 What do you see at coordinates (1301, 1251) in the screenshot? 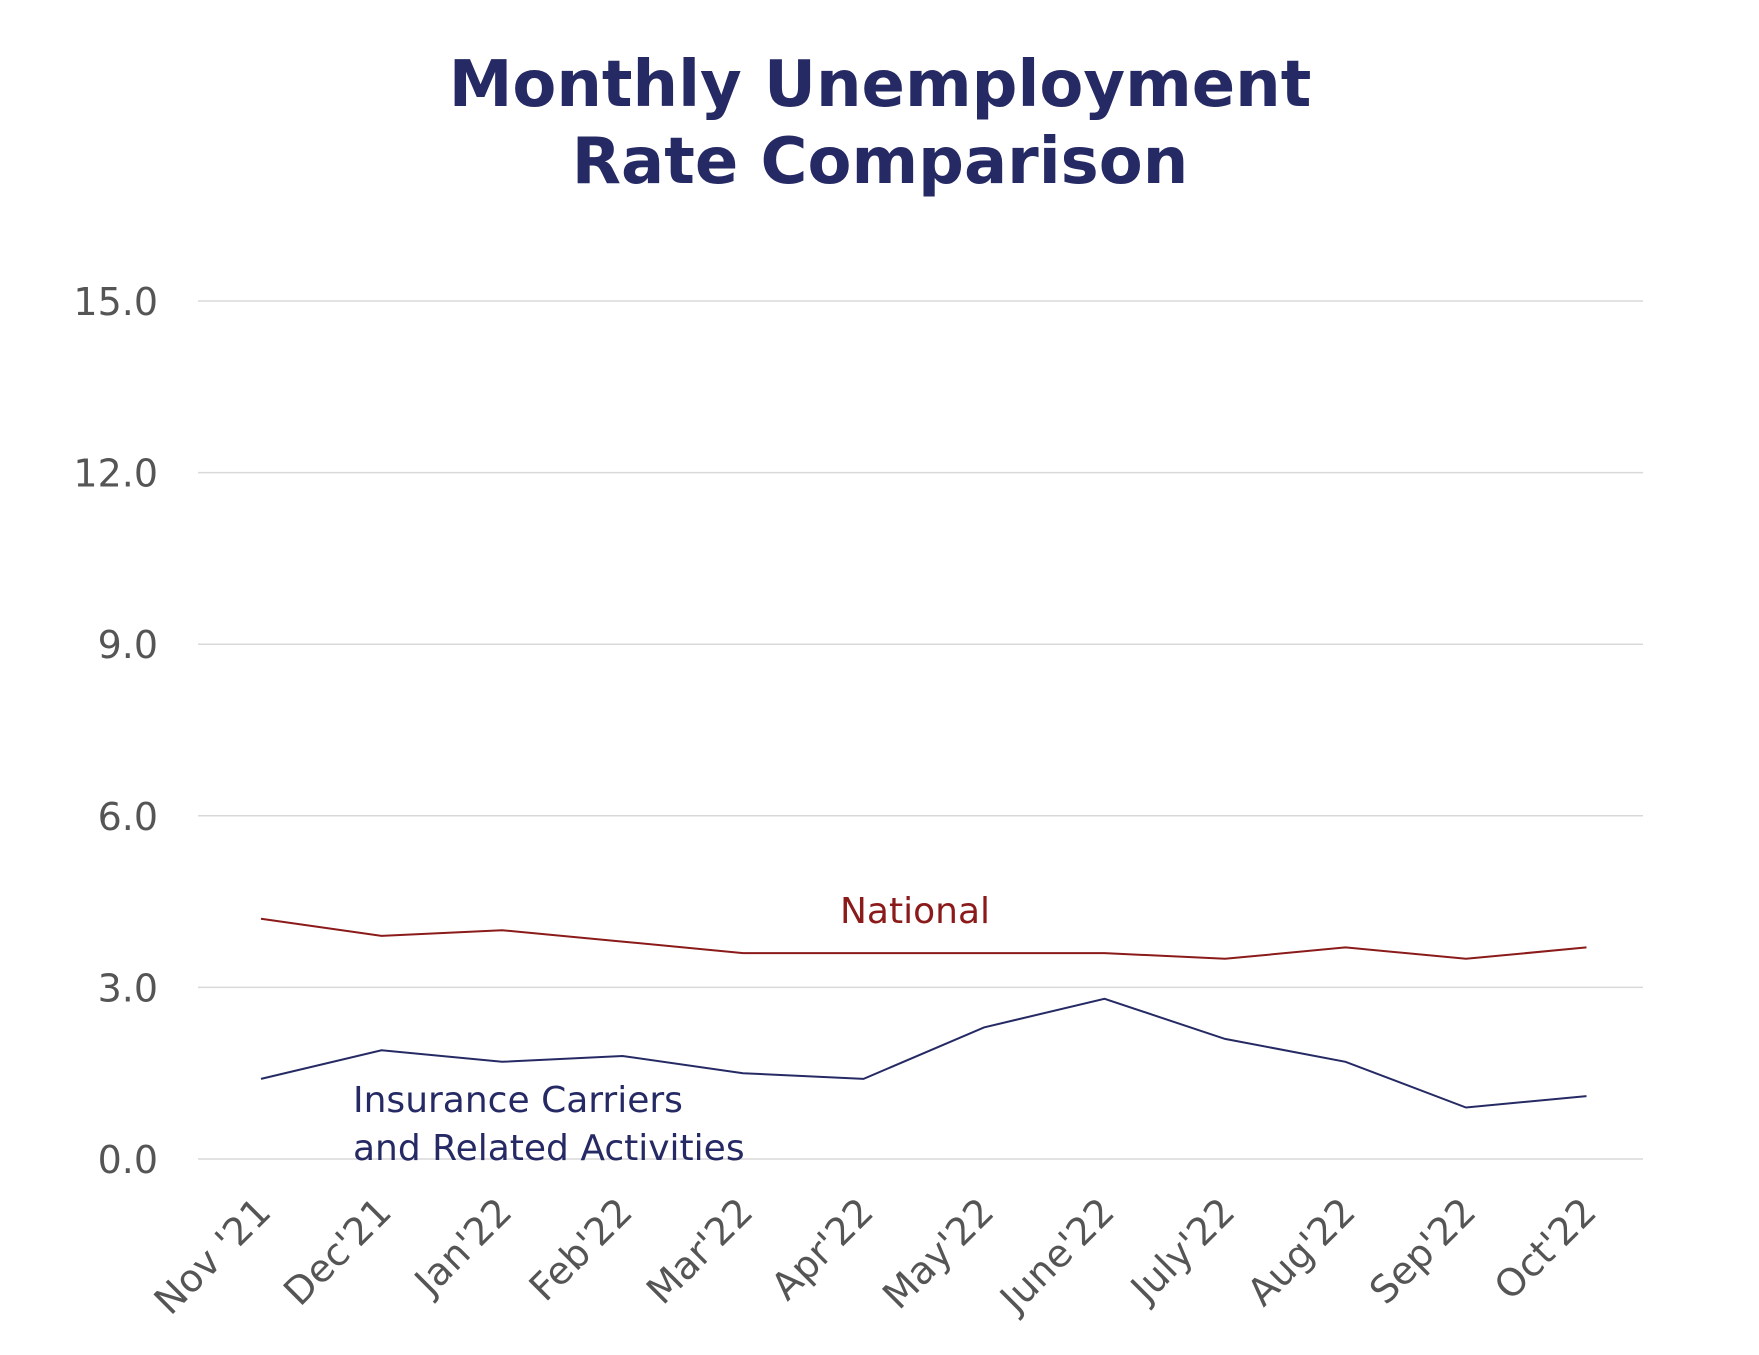
I see `x-tick-label: Aug'22` at bounding box center [1301, 1251].